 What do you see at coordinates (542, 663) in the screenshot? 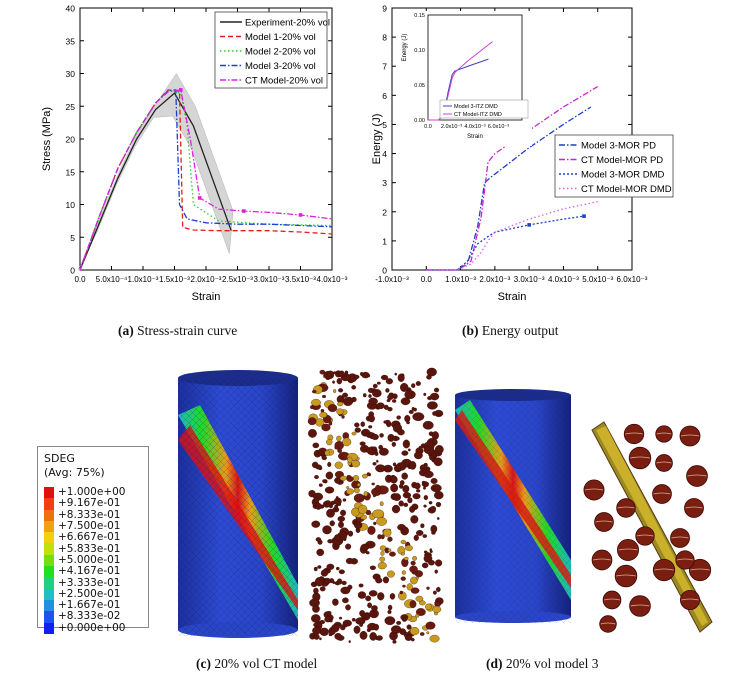
I see `caption-d: (d) 20% vol model 3` at bounding box center [542, 663].